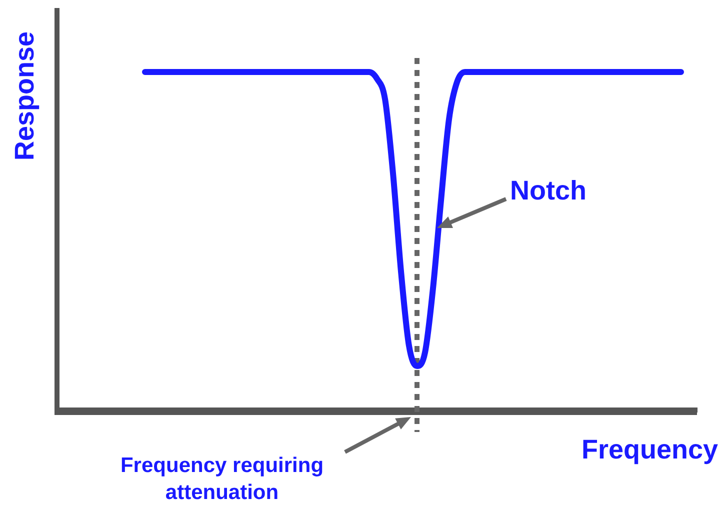 Image resolution: width=724 pixels, height=506 pixels. What do you see at coordinates (649, 449) in the screenshot?
I see `x-axis-title: Frequency` at bounding box center [649, 449].